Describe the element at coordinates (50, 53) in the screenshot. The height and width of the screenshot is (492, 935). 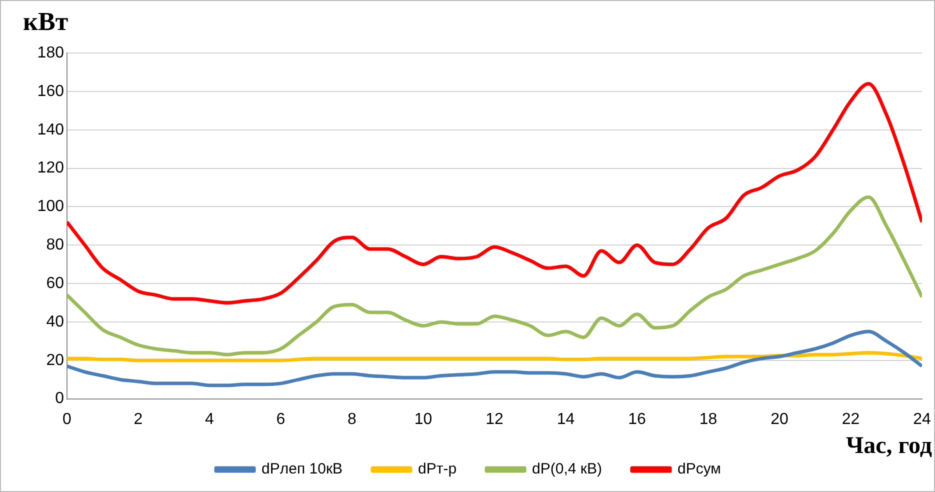
I see `y-tick-label: 180` at that location.